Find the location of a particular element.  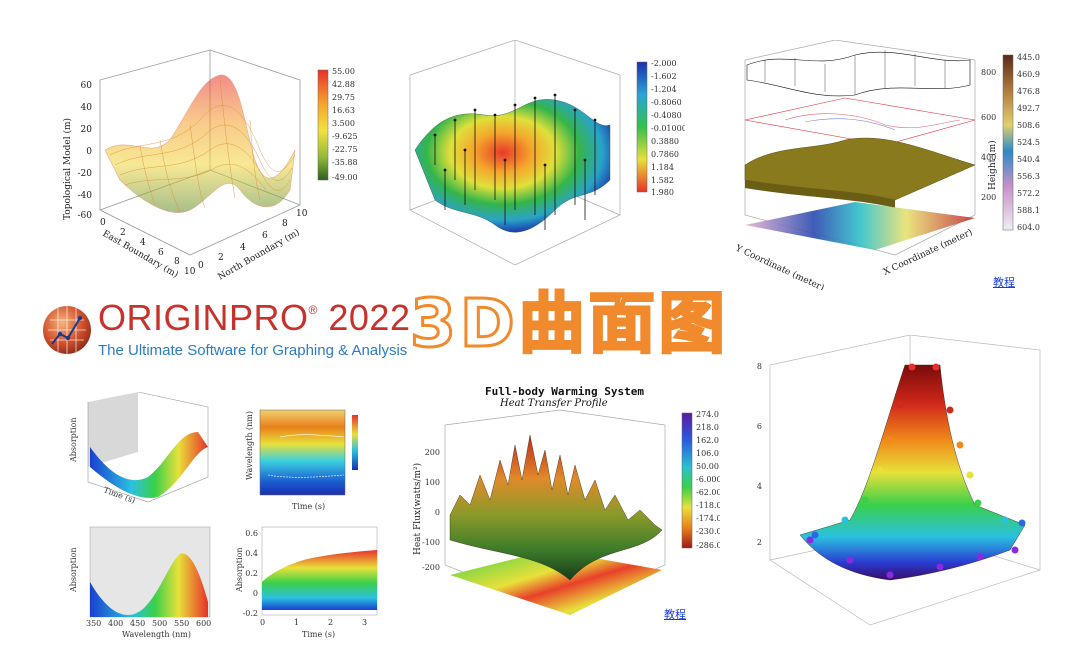

chart4-title: Full-body Warming System is located at coordinates (564, 391).